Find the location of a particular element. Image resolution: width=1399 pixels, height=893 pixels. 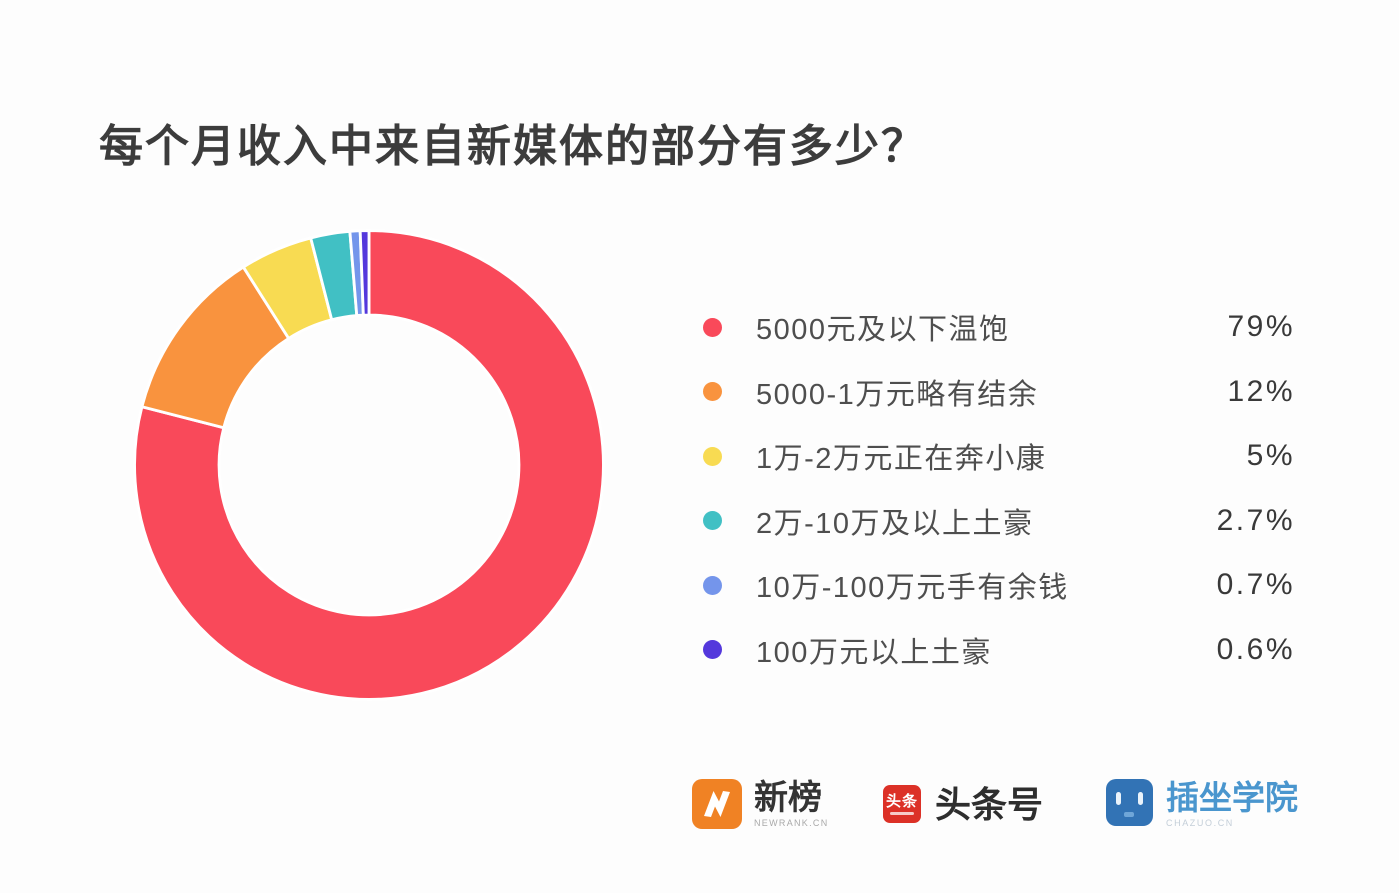

legend-item: 2万-10万及以上土豪 2.7% is located at coordinates (999, 521).